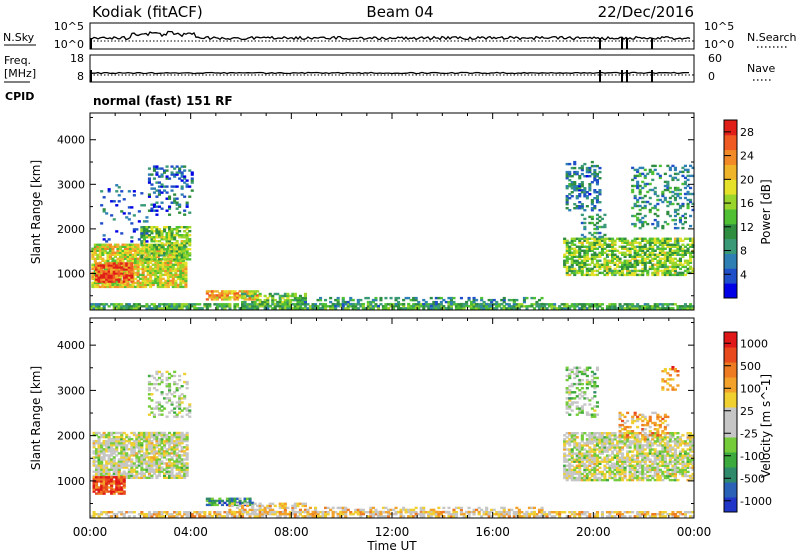 The height and width of the screenshot is (559, 800). What do you see at coordinates (646, 12) in the screenshot?
I see `date-title: 22/Dec/2016` at bounding box center [646, 12].